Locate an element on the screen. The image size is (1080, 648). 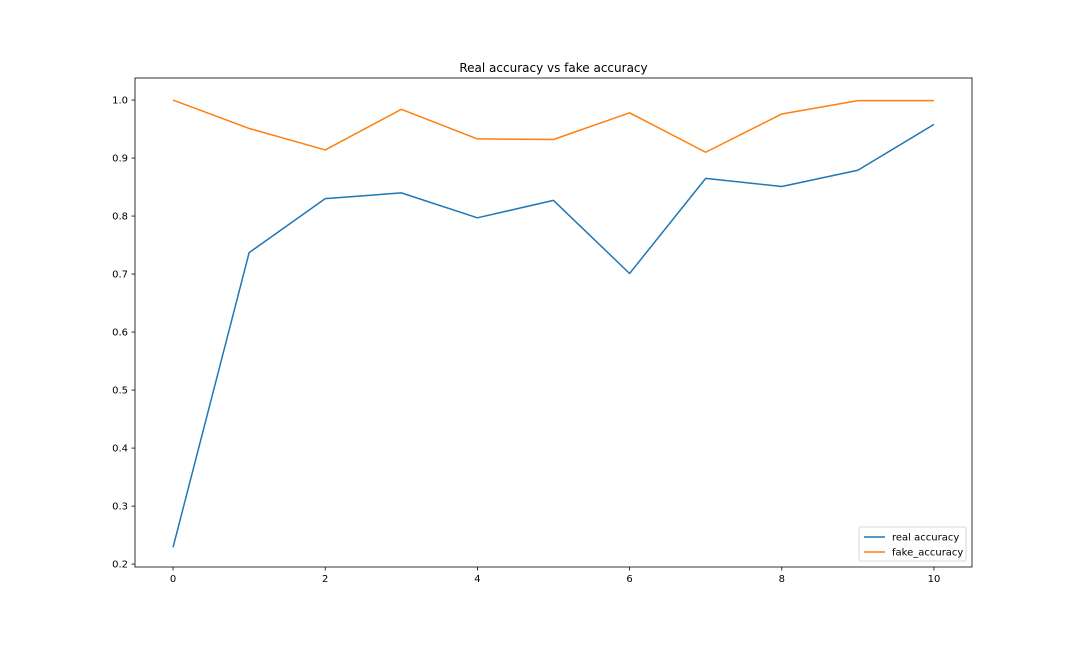
x-tick-label: 8 is located at coordinates (782, 579).